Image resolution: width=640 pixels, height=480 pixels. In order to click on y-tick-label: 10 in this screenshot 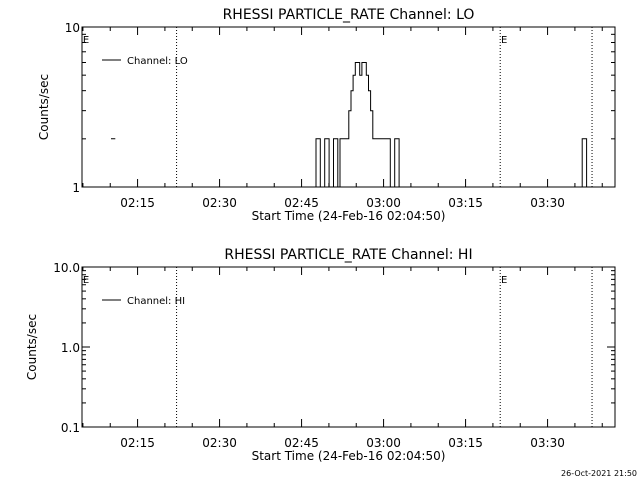, I will do `click(72, 28)`.